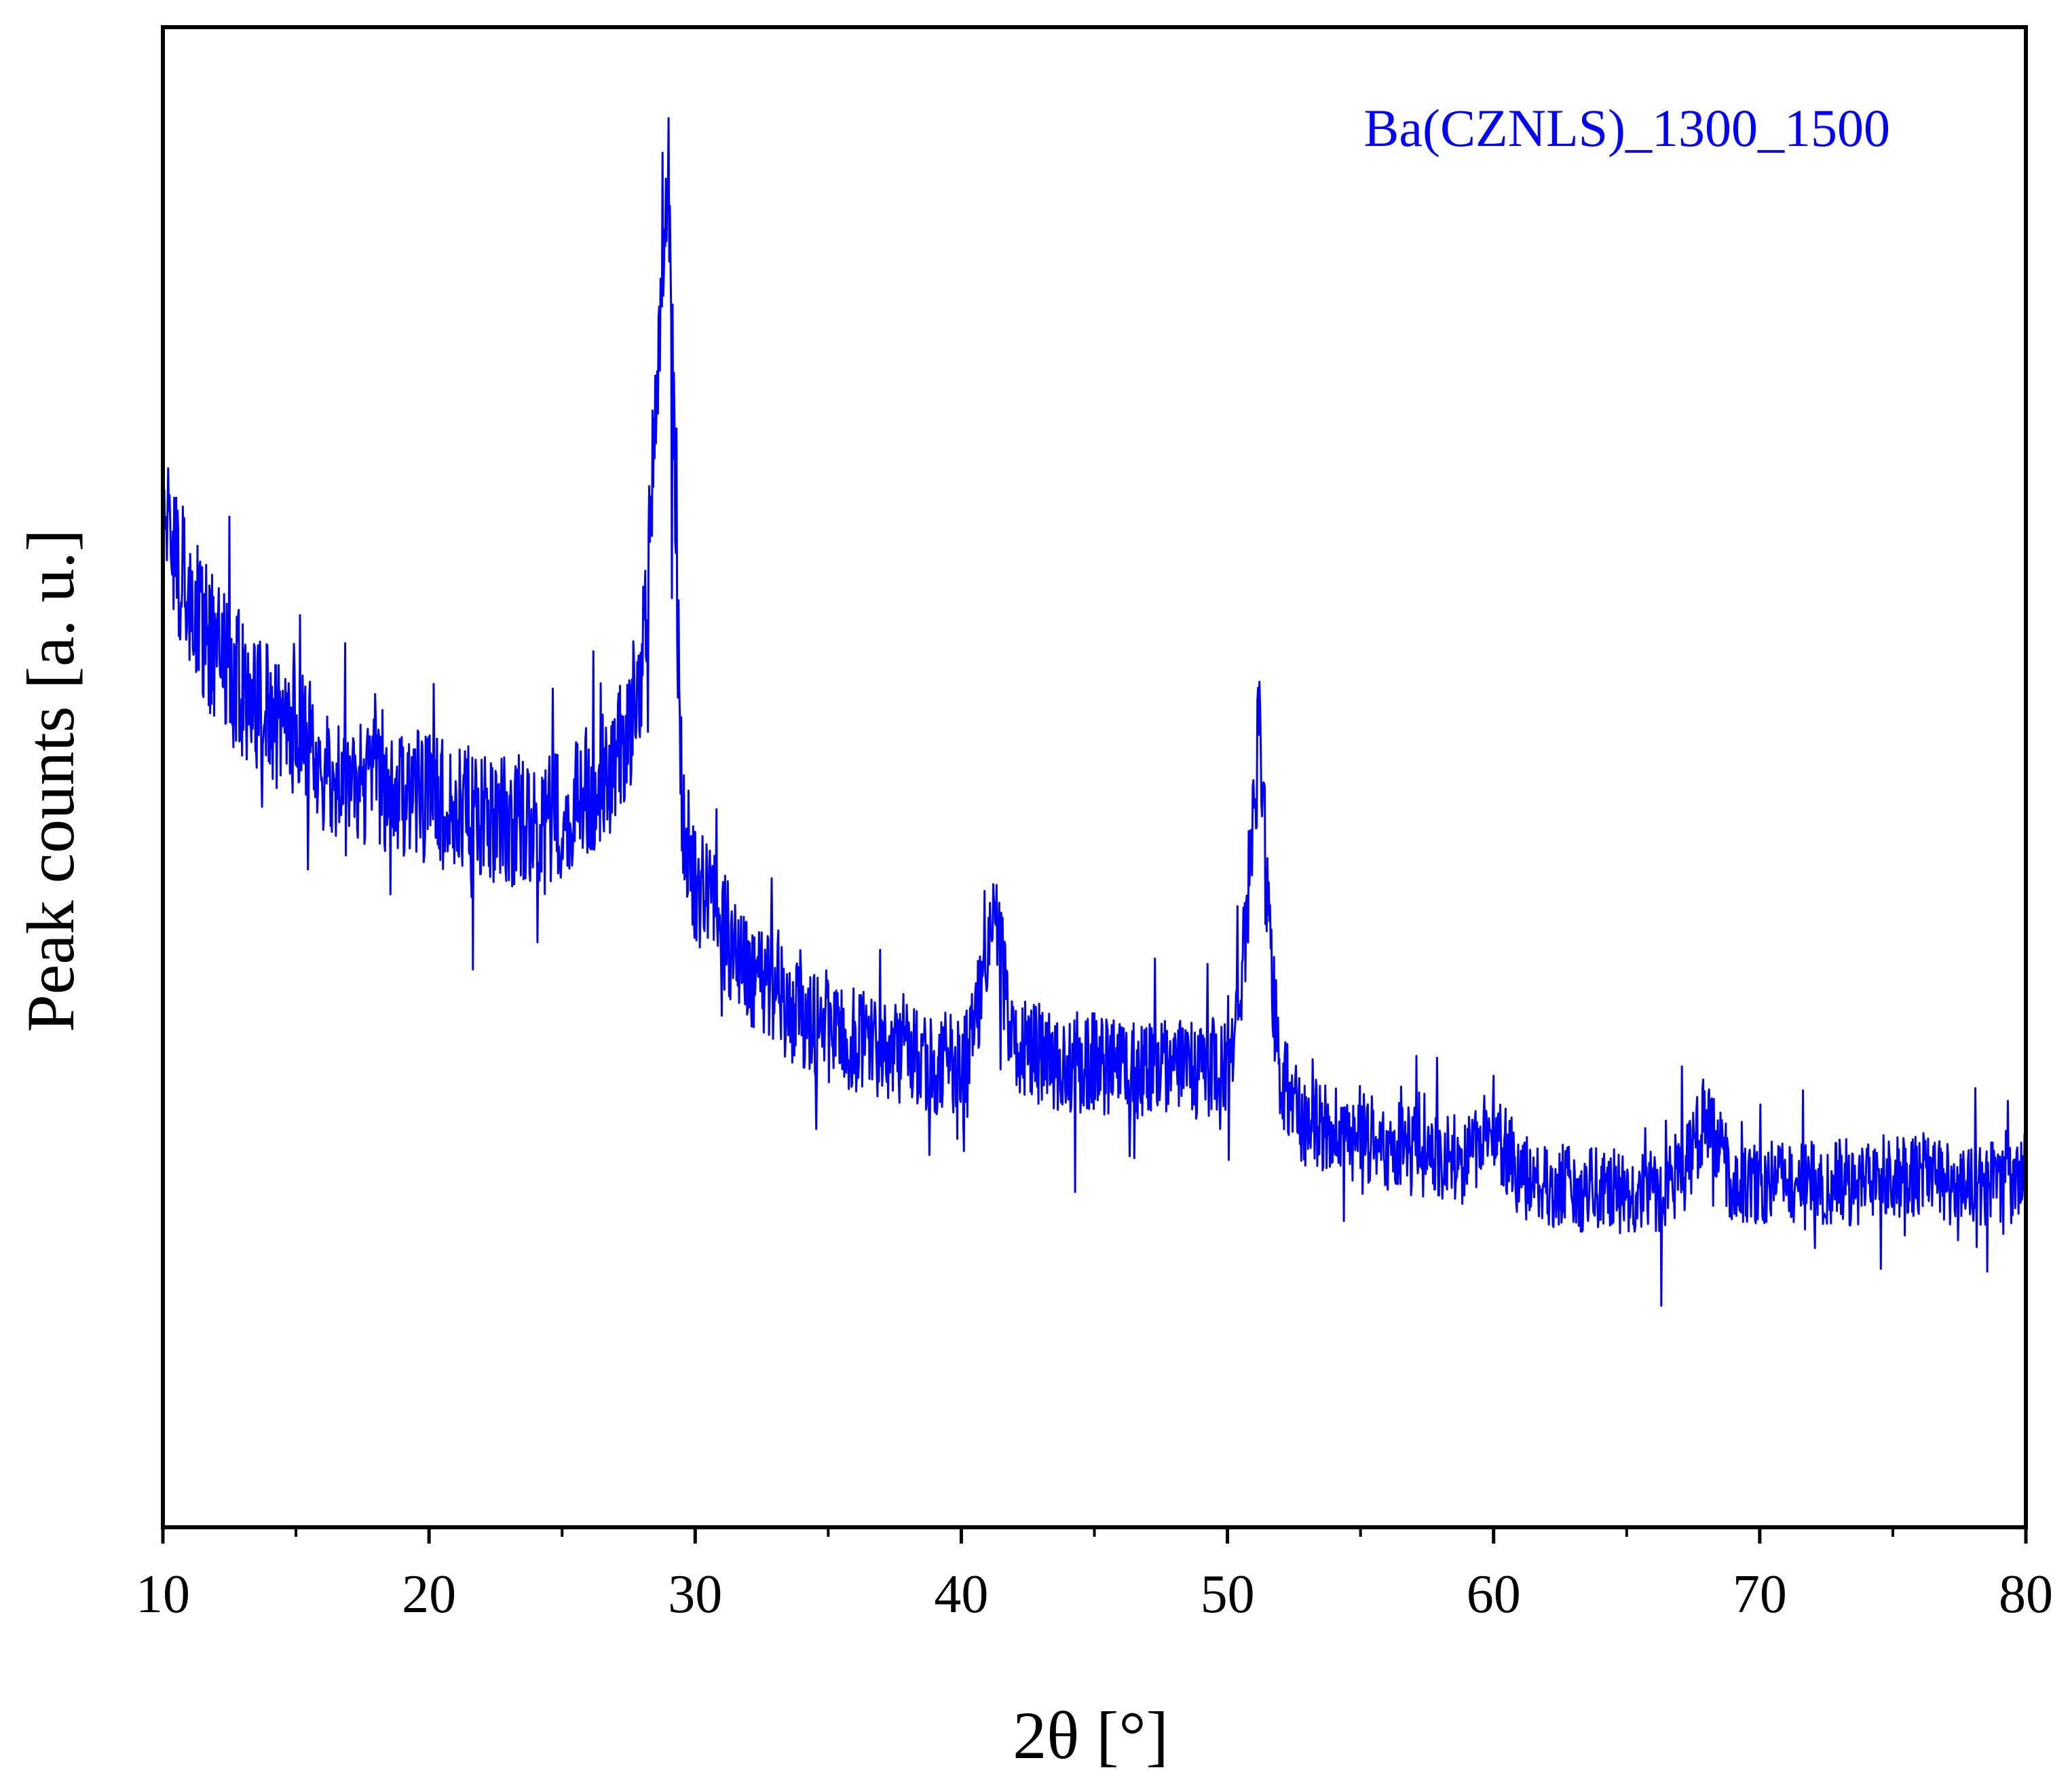 The height and width of the screenshot is (1792, 2070). What do you see at coordinates (1228, 1595) in the screenshot?
I see `x-tick-label: 50` at bounding box center [1228, 1595].